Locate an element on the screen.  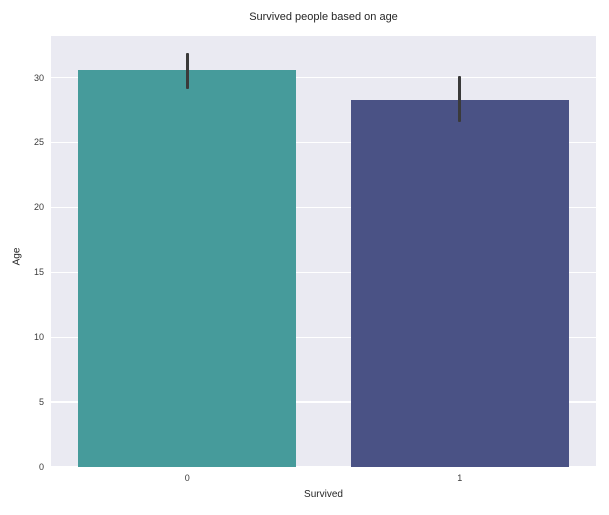
x-tick-label: 1 is located at coordinates (460, 478).